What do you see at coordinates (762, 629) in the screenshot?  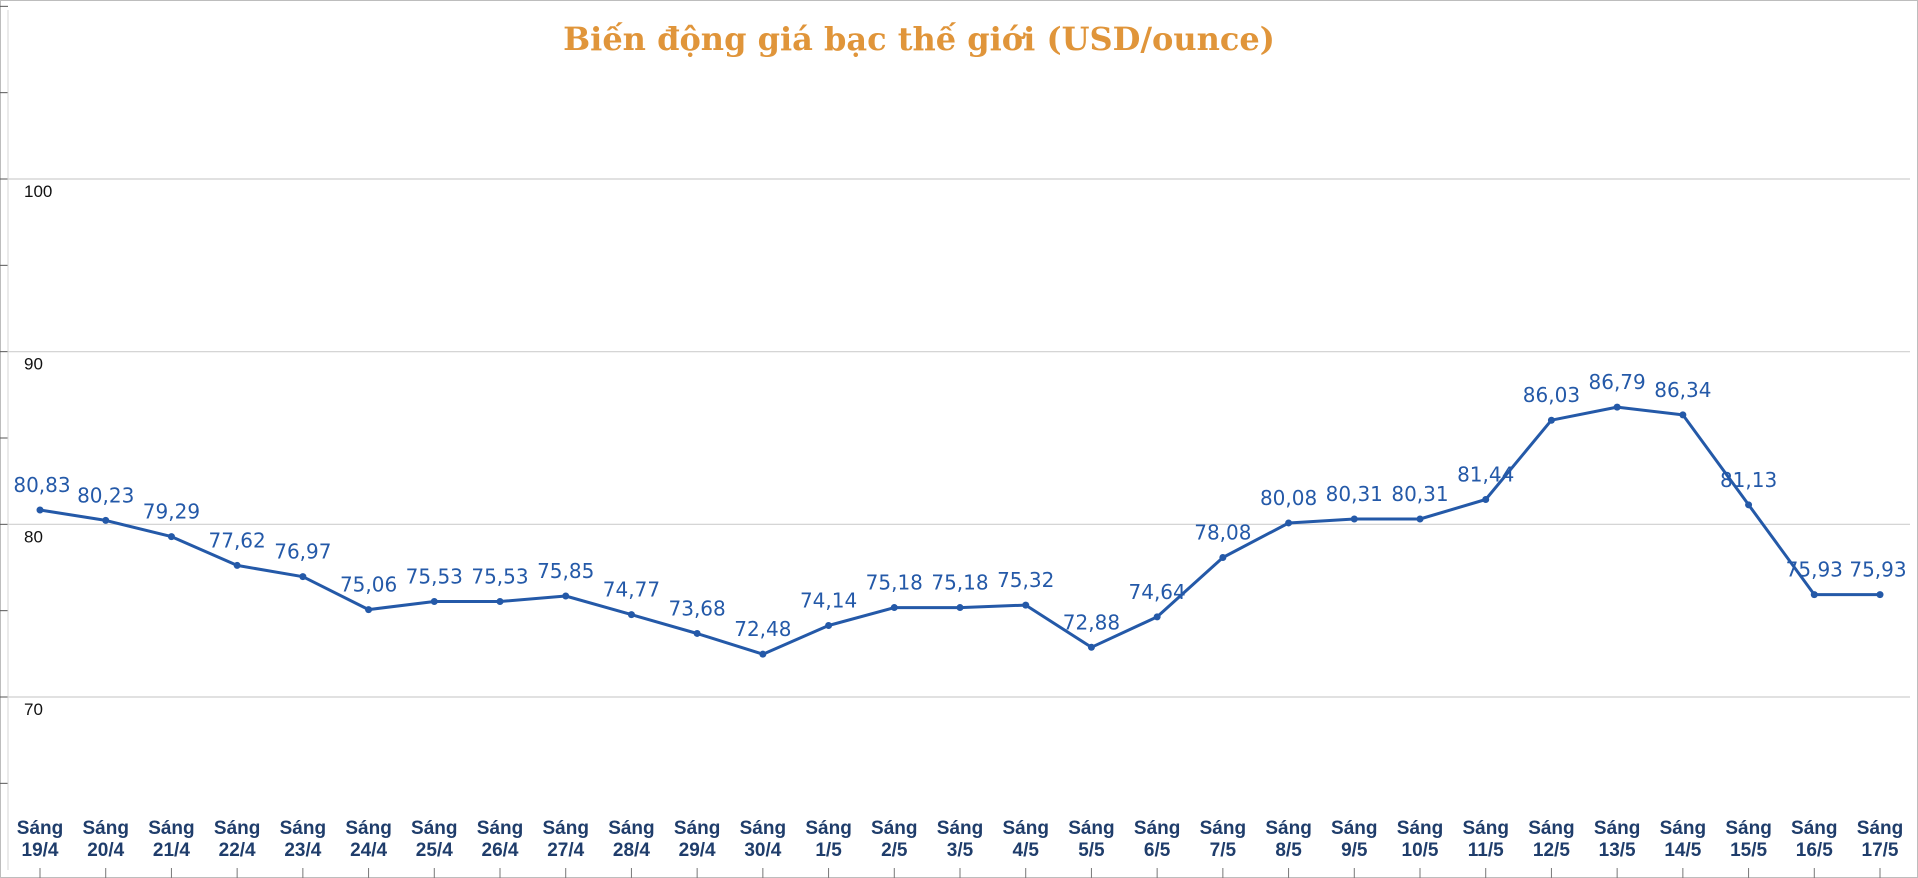 I see `data-label: 72,48` at bounding box center [762, 629].